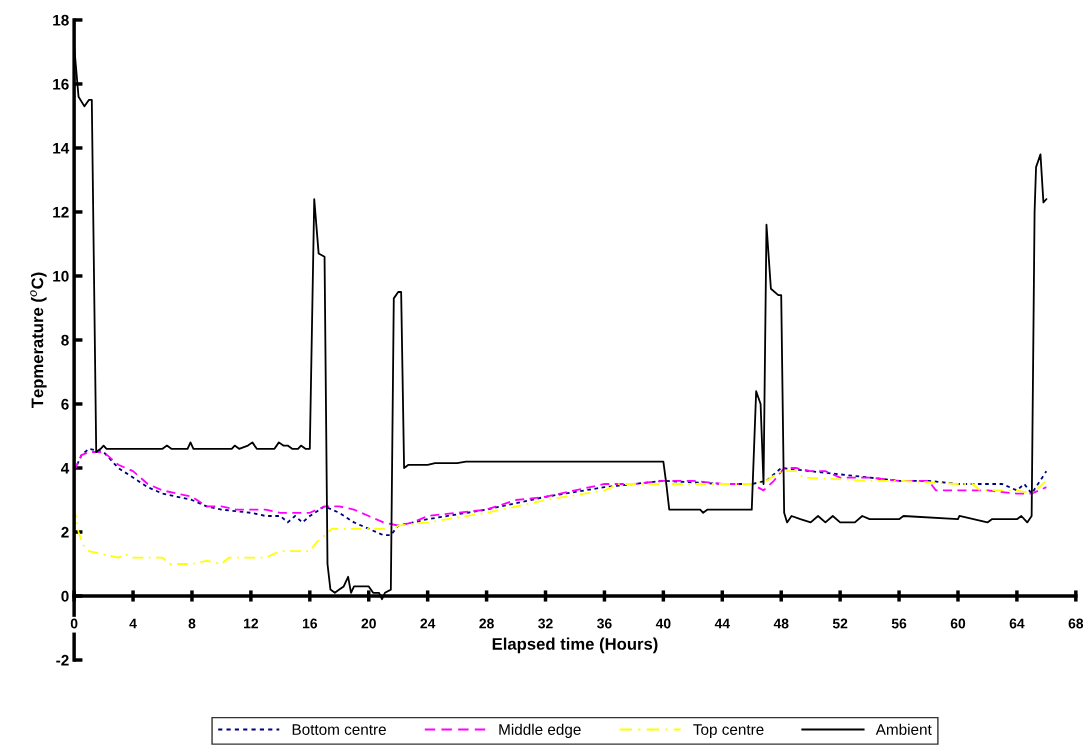 The image size is (1090, 753). I want to click on x-tick-label: 12, so click(251, 623).